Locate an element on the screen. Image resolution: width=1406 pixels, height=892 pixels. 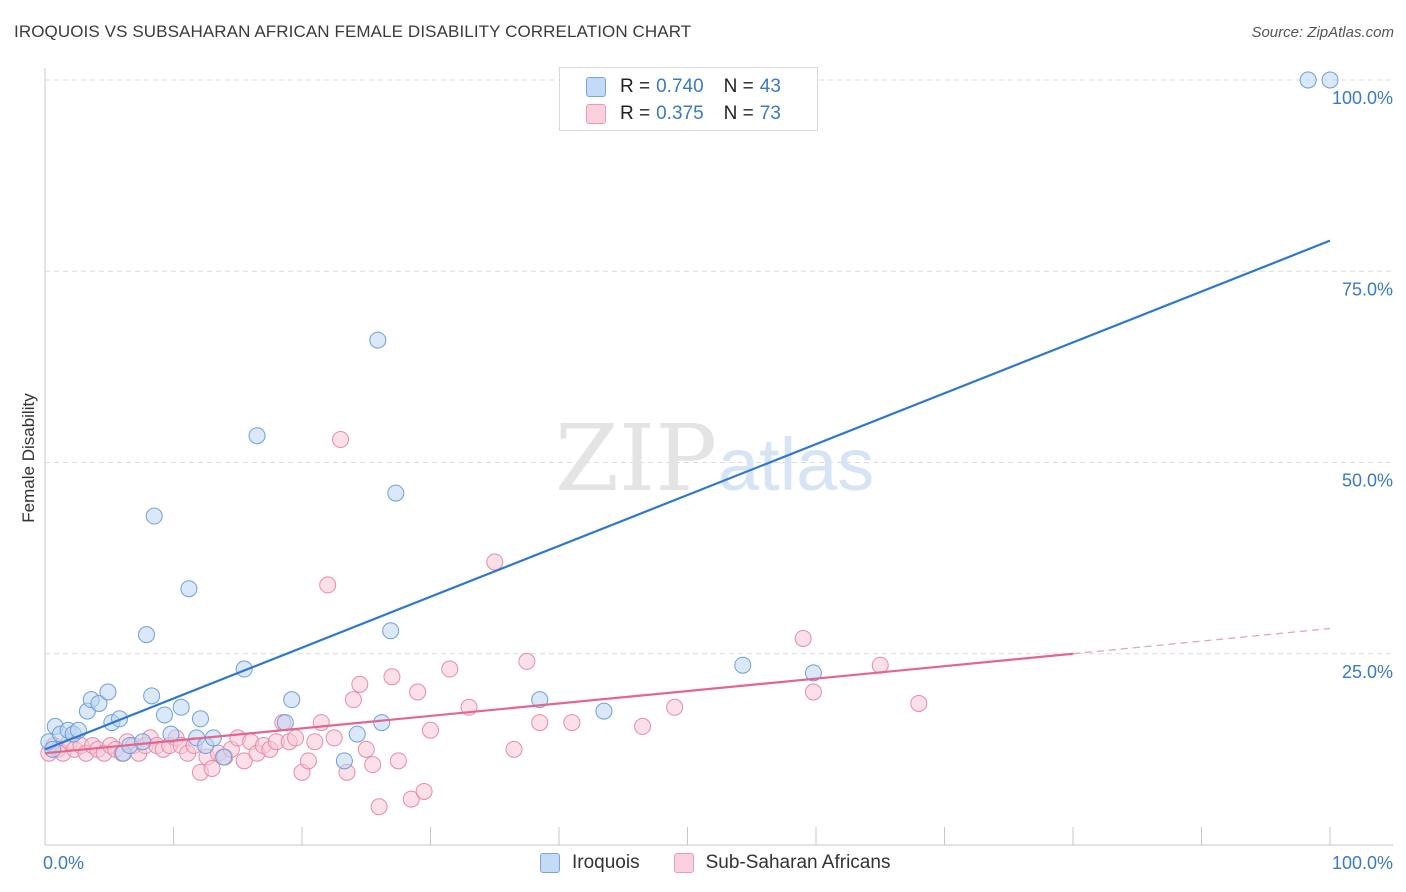
watermark-atlas: atlas is located at coordinates (796, 464).